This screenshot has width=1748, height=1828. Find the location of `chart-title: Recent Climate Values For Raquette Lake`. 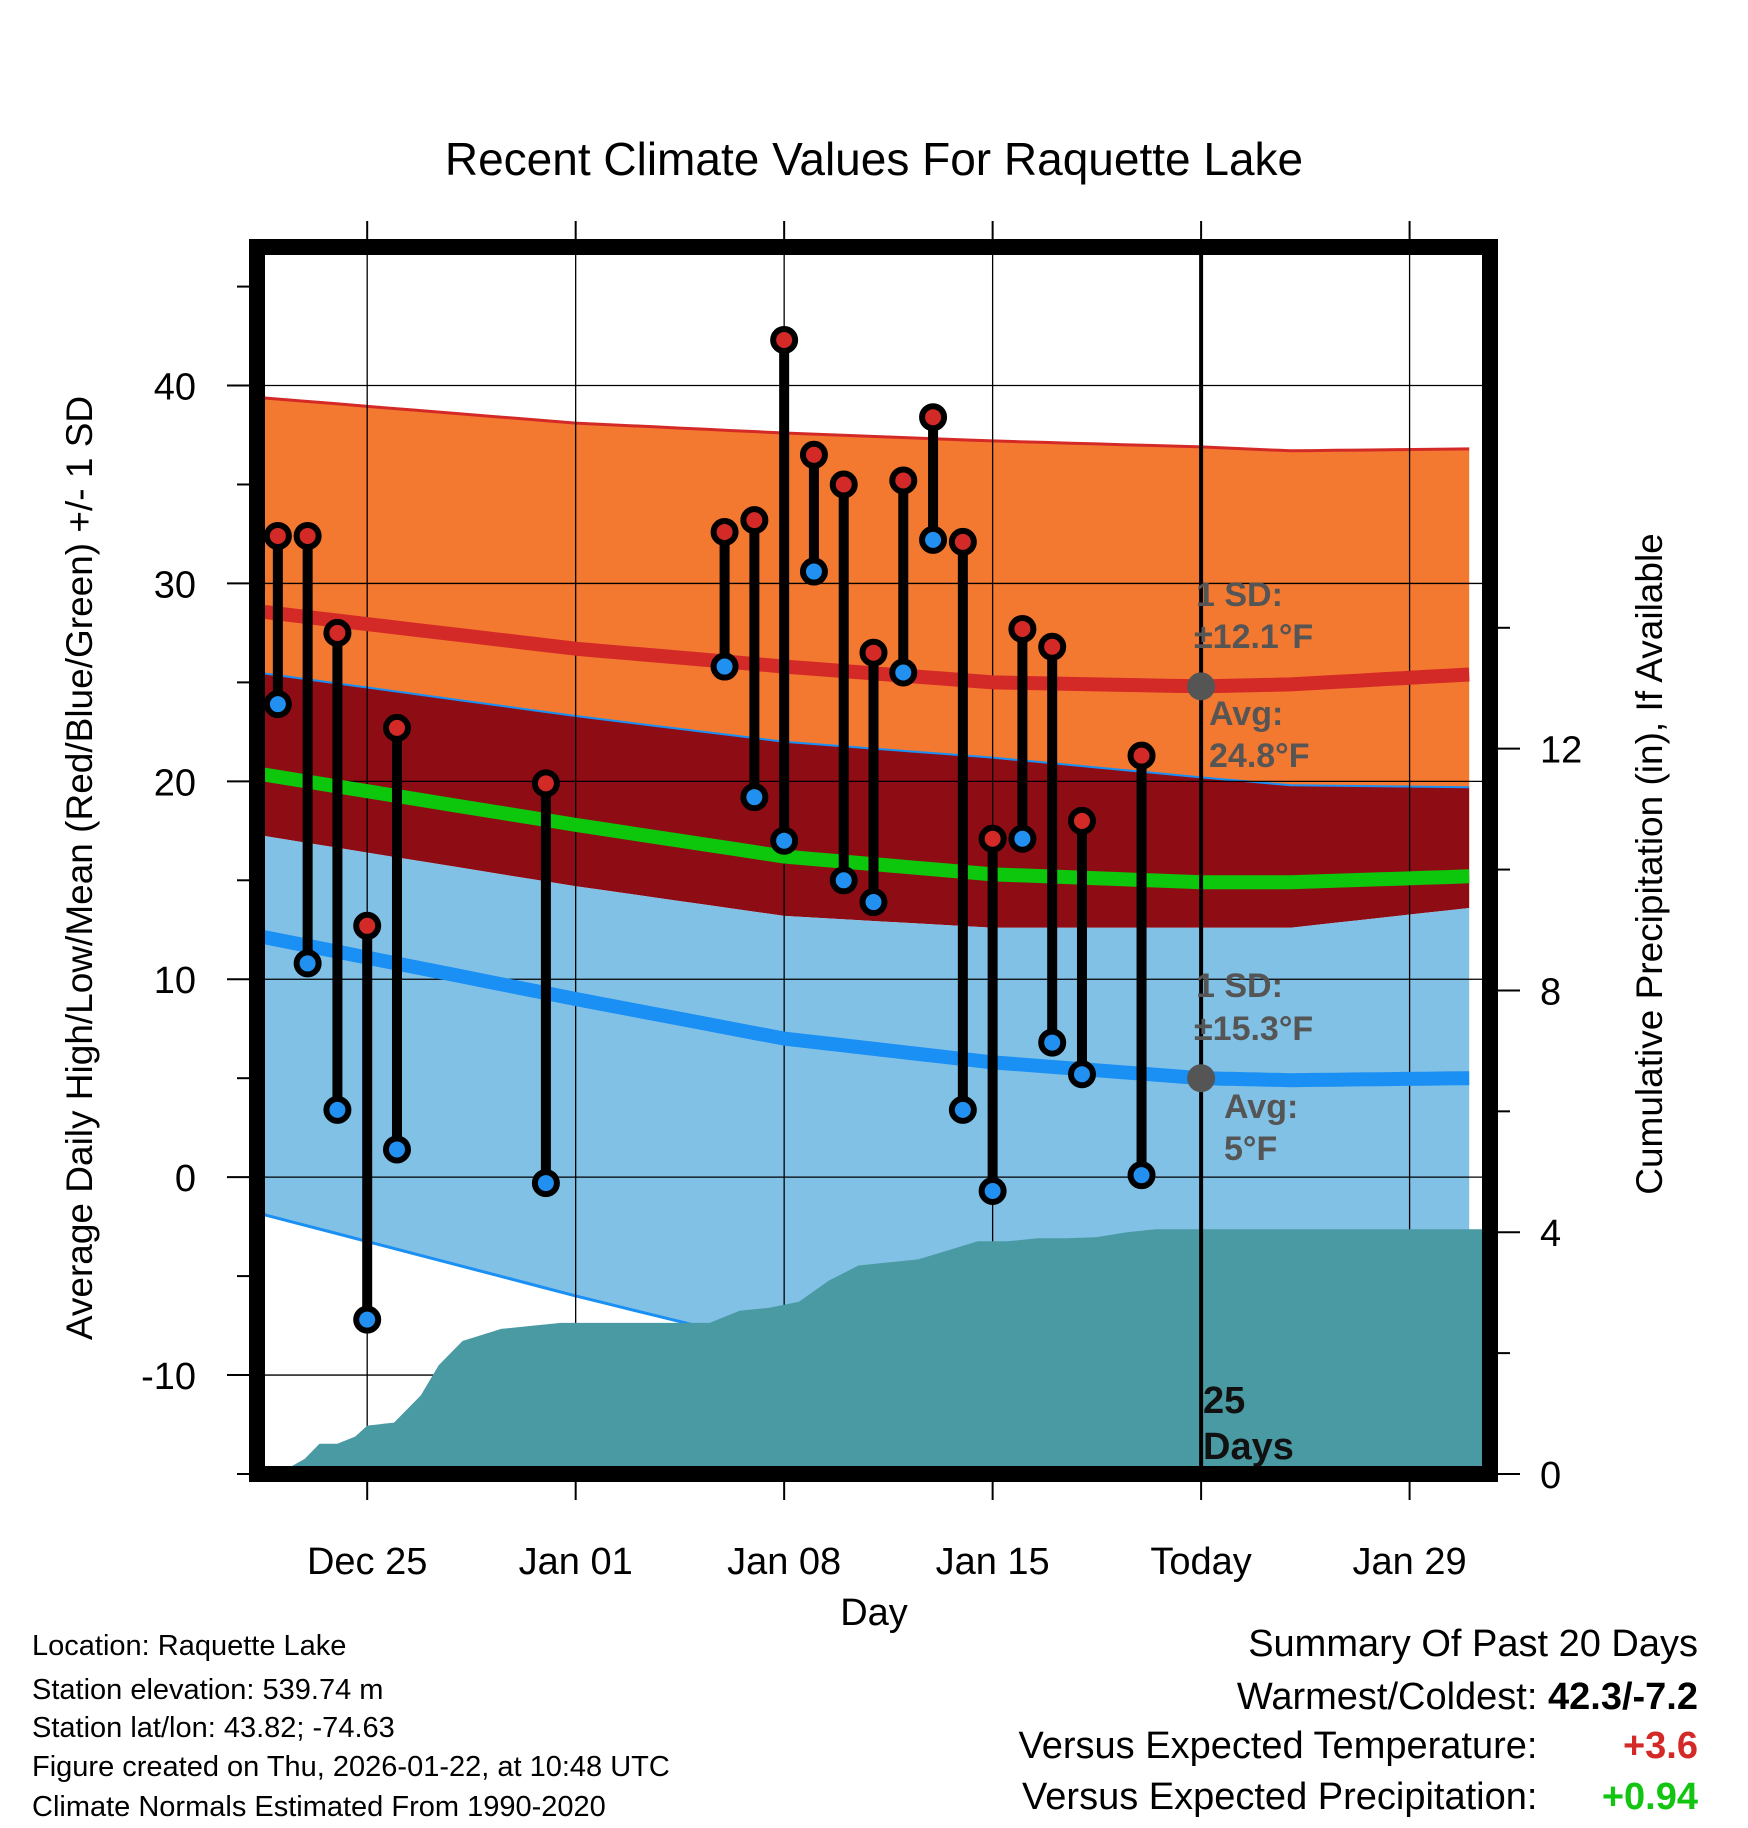

chart-title: Recent Climate Values For Raquette Lake is located at coordinates (874, 159).